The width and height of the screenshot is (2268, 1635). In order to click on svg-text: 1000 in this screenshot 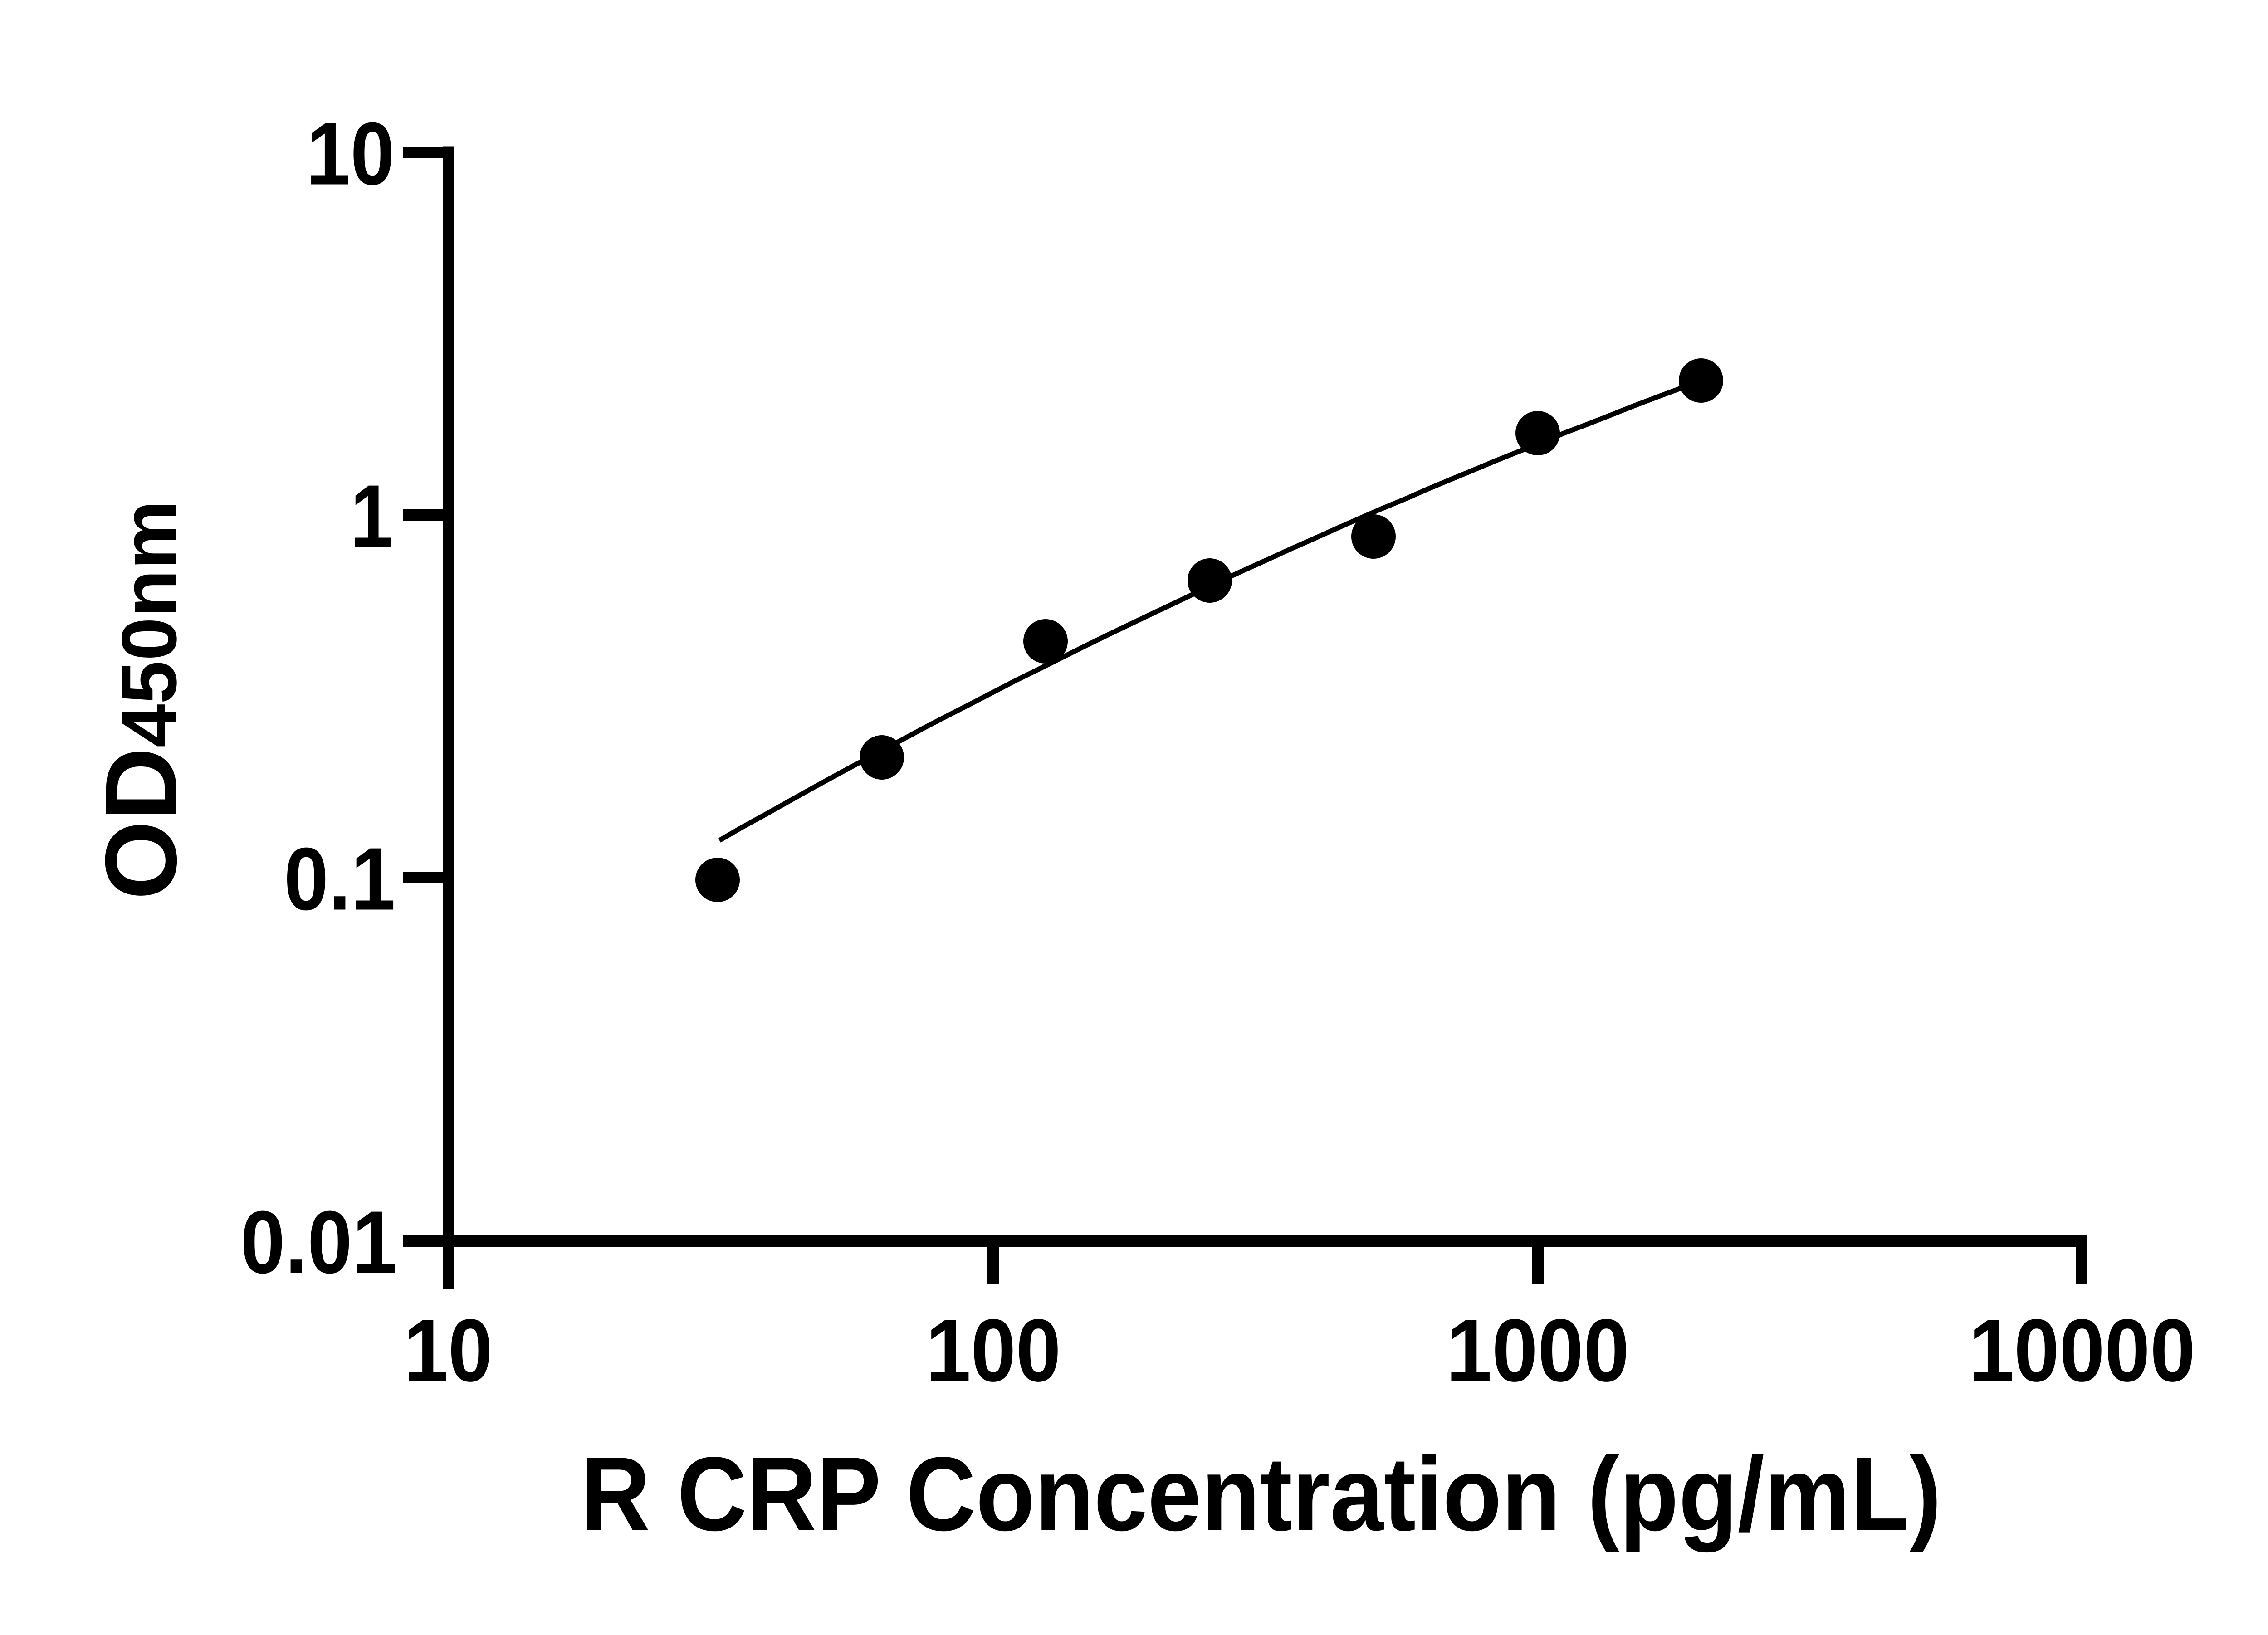, I will do `click(1537, 1351)`.